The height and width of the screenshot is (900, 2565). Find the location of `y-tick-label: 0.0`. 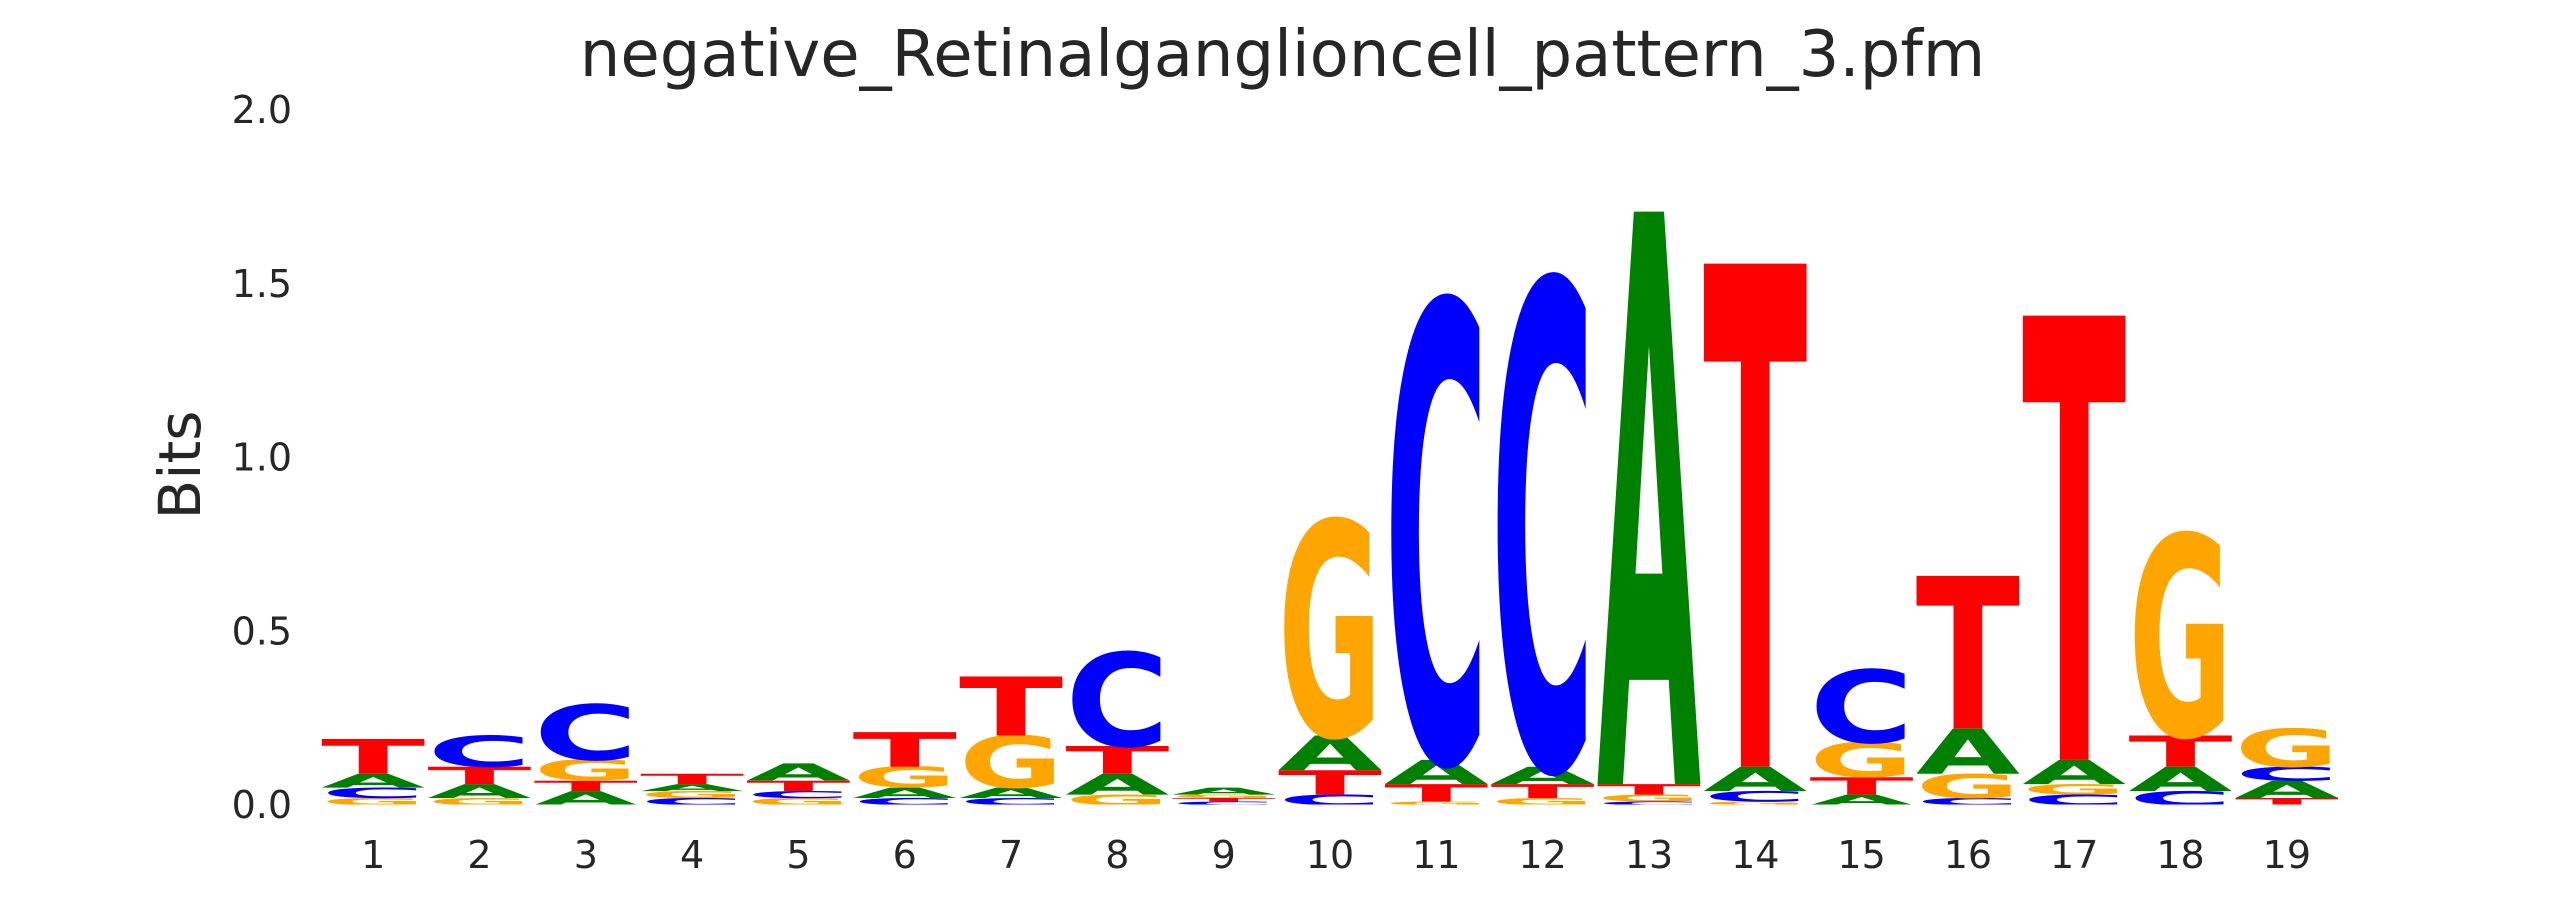

y-tick-label: 0.0 is located at coordinates (262, 805).